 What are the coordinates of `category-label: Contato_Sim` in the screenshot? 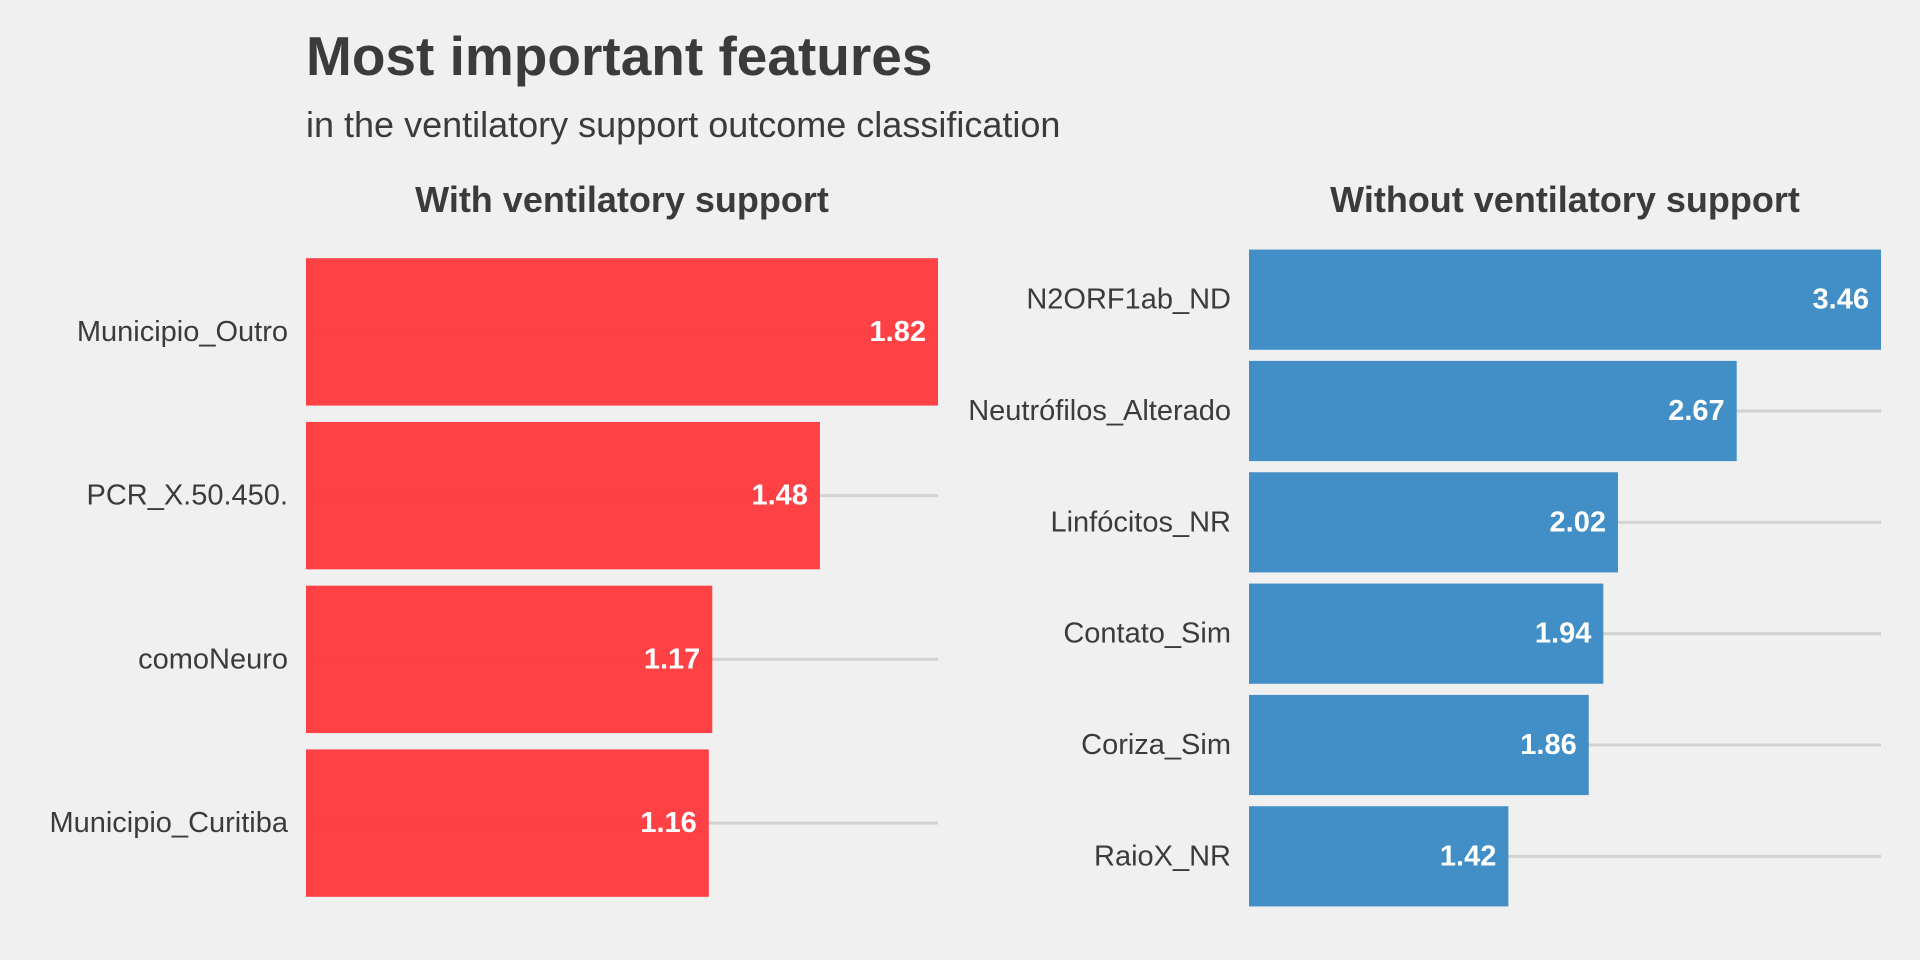 It's located at (1147, 634).